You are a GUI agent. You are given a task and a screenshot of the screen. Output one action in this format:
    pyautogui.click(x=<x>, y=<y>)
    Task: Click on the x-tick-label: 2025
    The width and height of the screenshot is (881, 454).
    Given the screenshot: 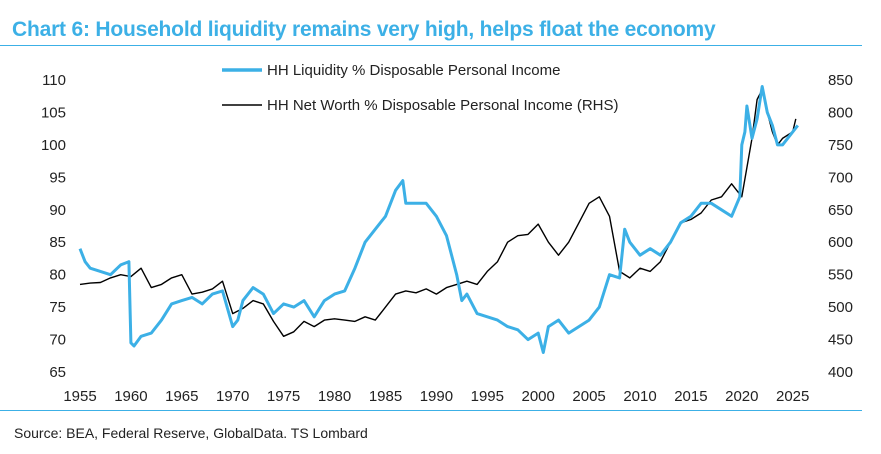 What is the action you would take?
    pyautogui.click(x=792, y=396)
    